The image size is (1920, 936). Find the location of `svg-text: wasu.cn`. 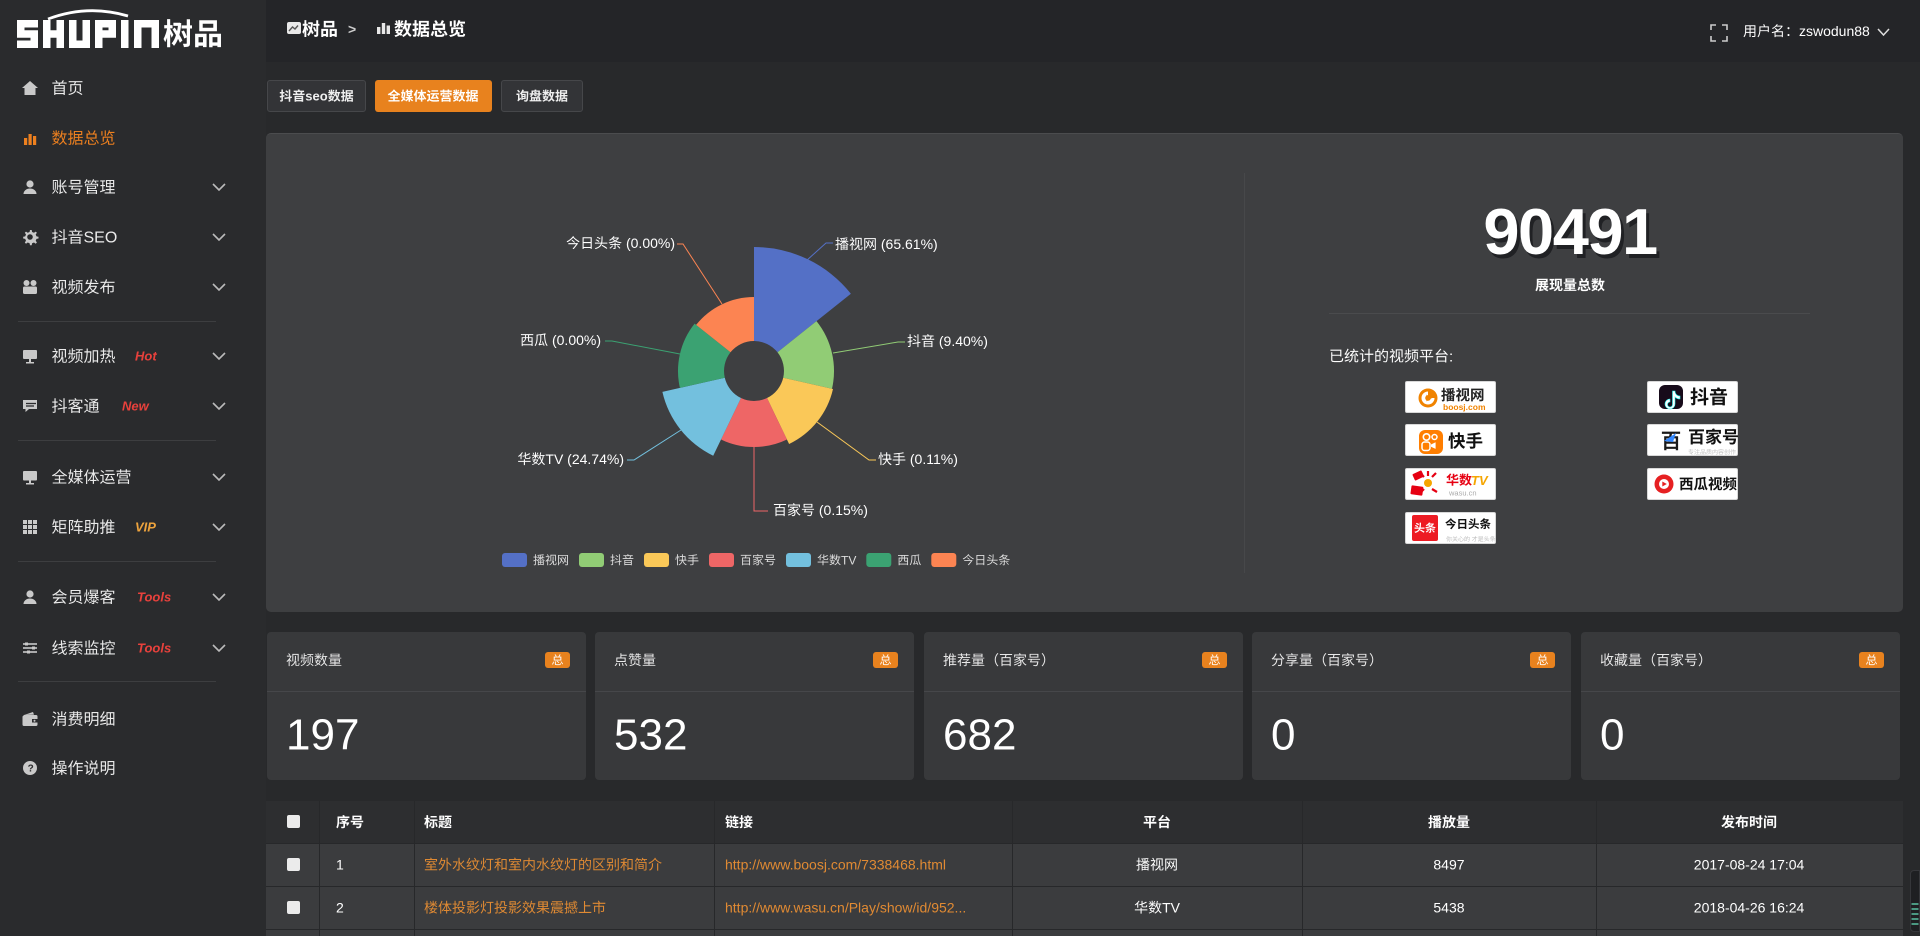

svg-text: wasu.cn is located at coordinates (1462, 493).